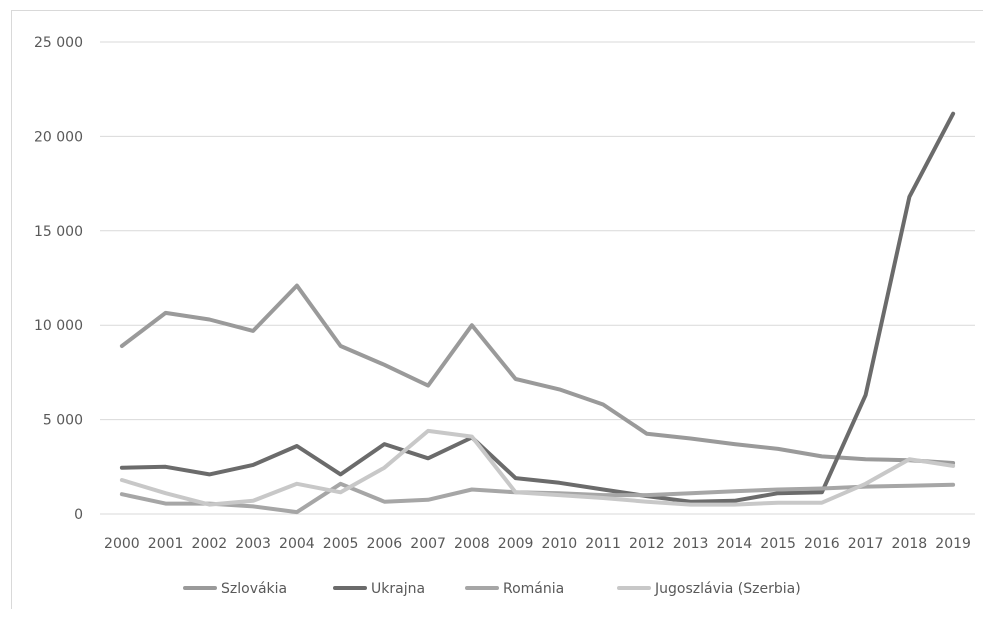 The height and width of the screenshot is (619, 984). Describe the element at coordinates (297, 544) in the screenshot. I see `x-tick-label: 2004` at that location.